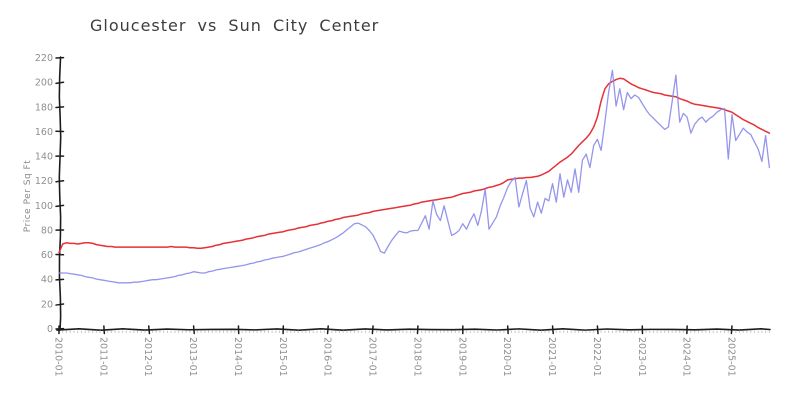 The image size is (800, 400). What do you see at coordinates (44, 181) in the screenshot?
I see `y-tick-label: 120` at bounding box center [44, 181].